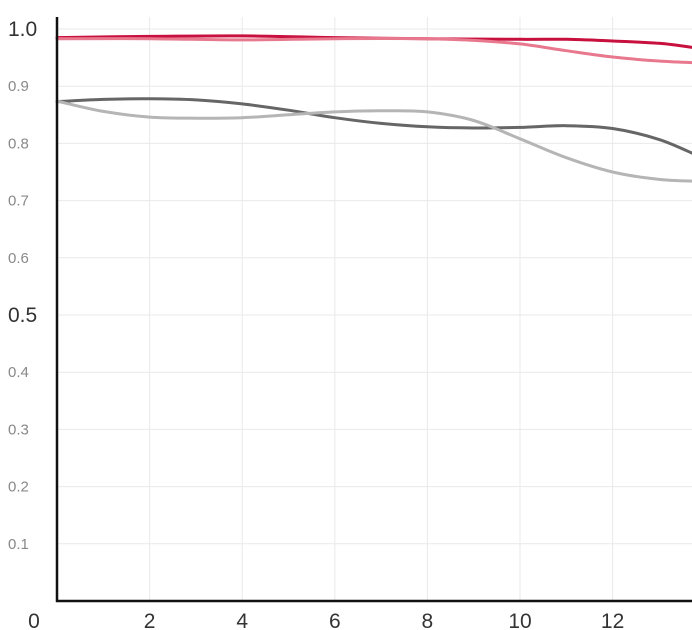 The image size is (692, 630). What do you see at coordinates (18, 143) in the screenshot?
I see `y-tick-label: 0.8` at bounding box center [18, 143].